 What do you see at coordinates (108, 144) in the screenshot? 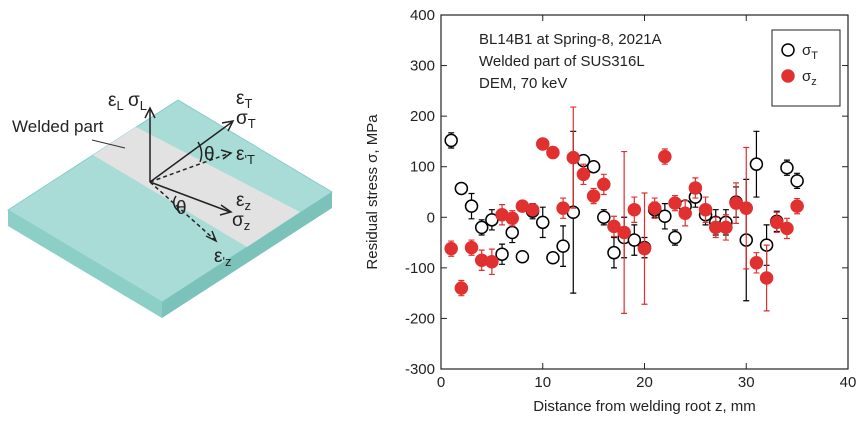
I see `leader-line` at bounding box center [108, 144].